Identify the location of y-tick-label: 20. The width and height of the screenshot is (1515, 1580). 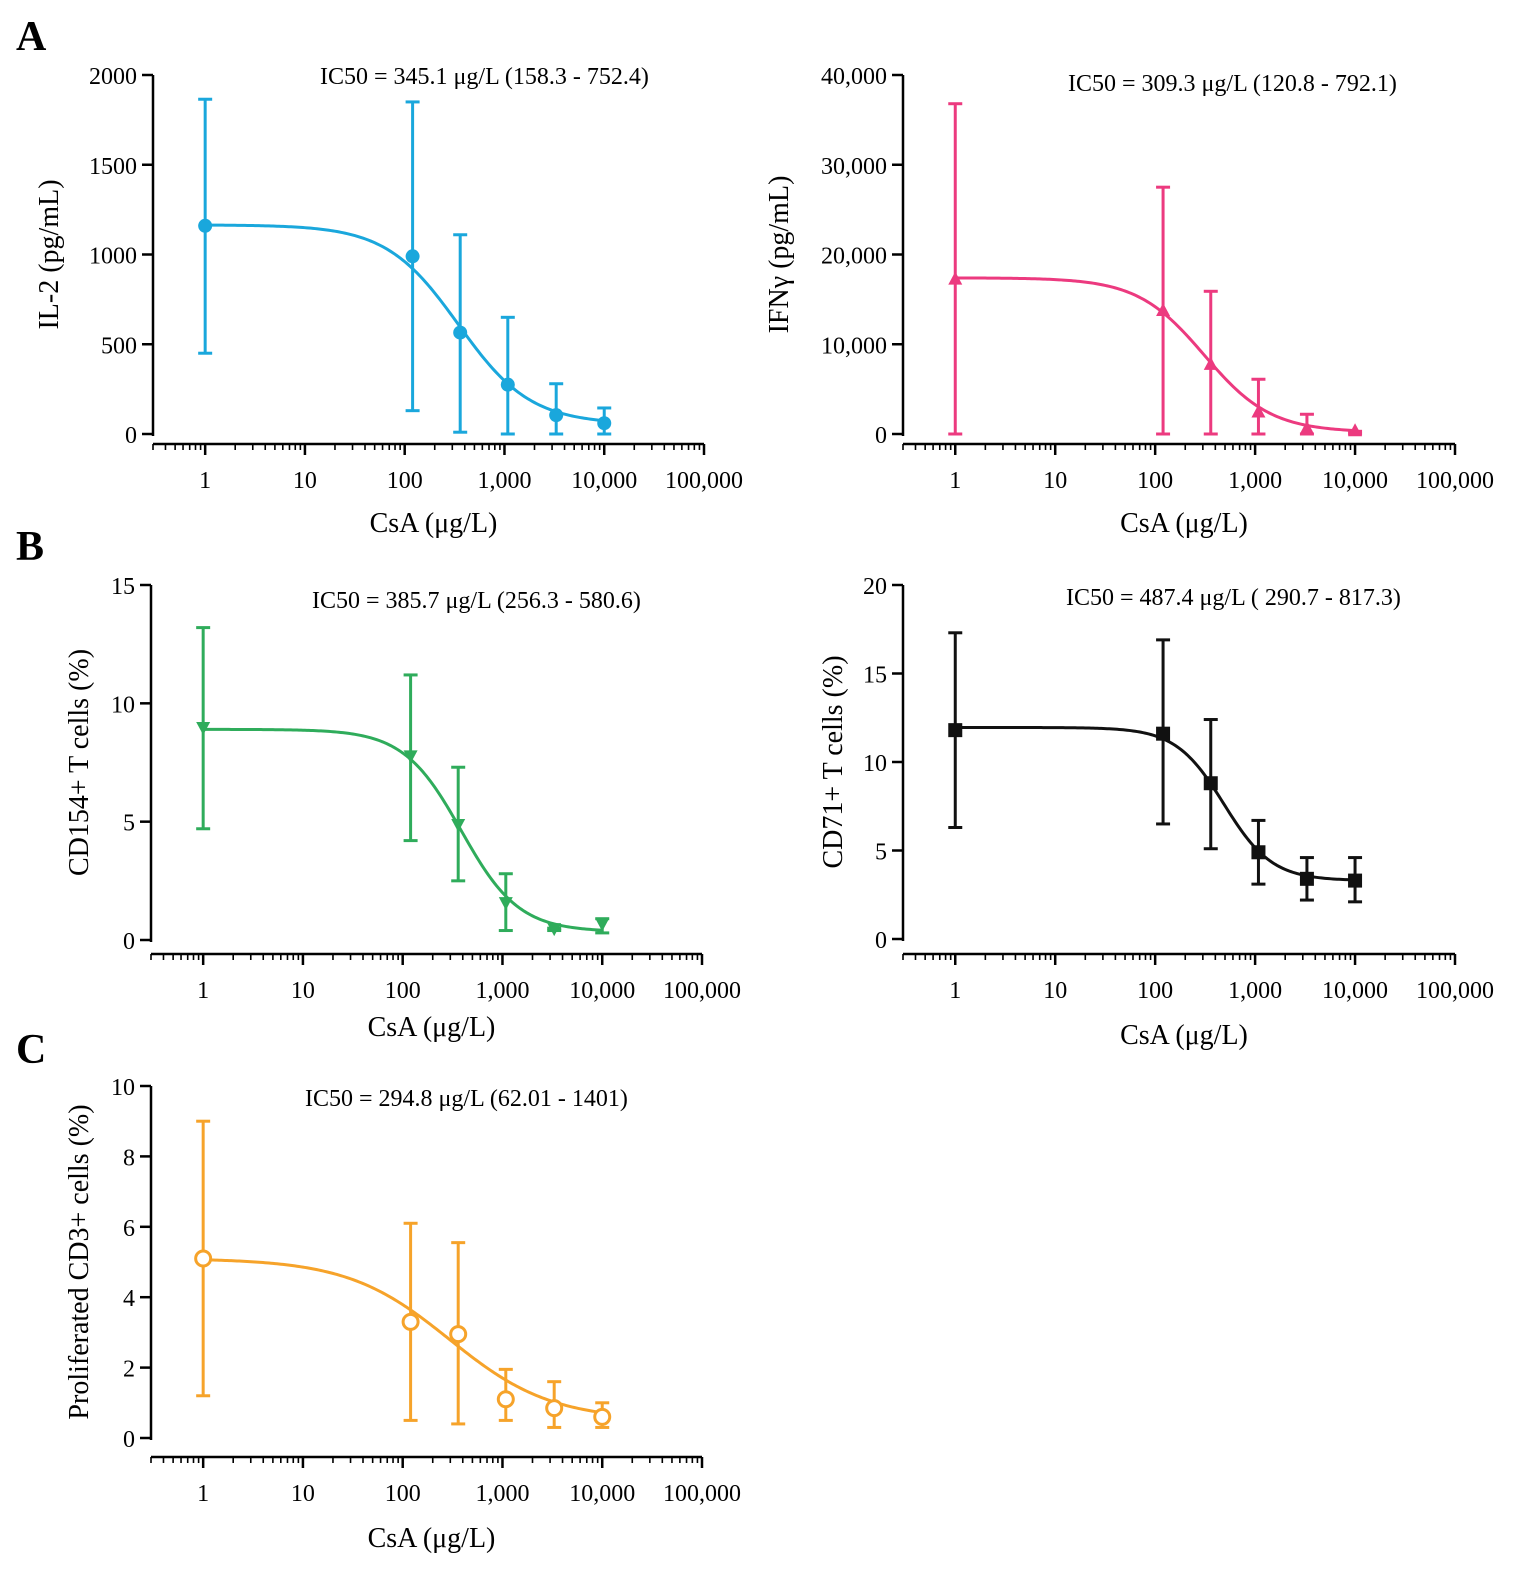
(875, 587).